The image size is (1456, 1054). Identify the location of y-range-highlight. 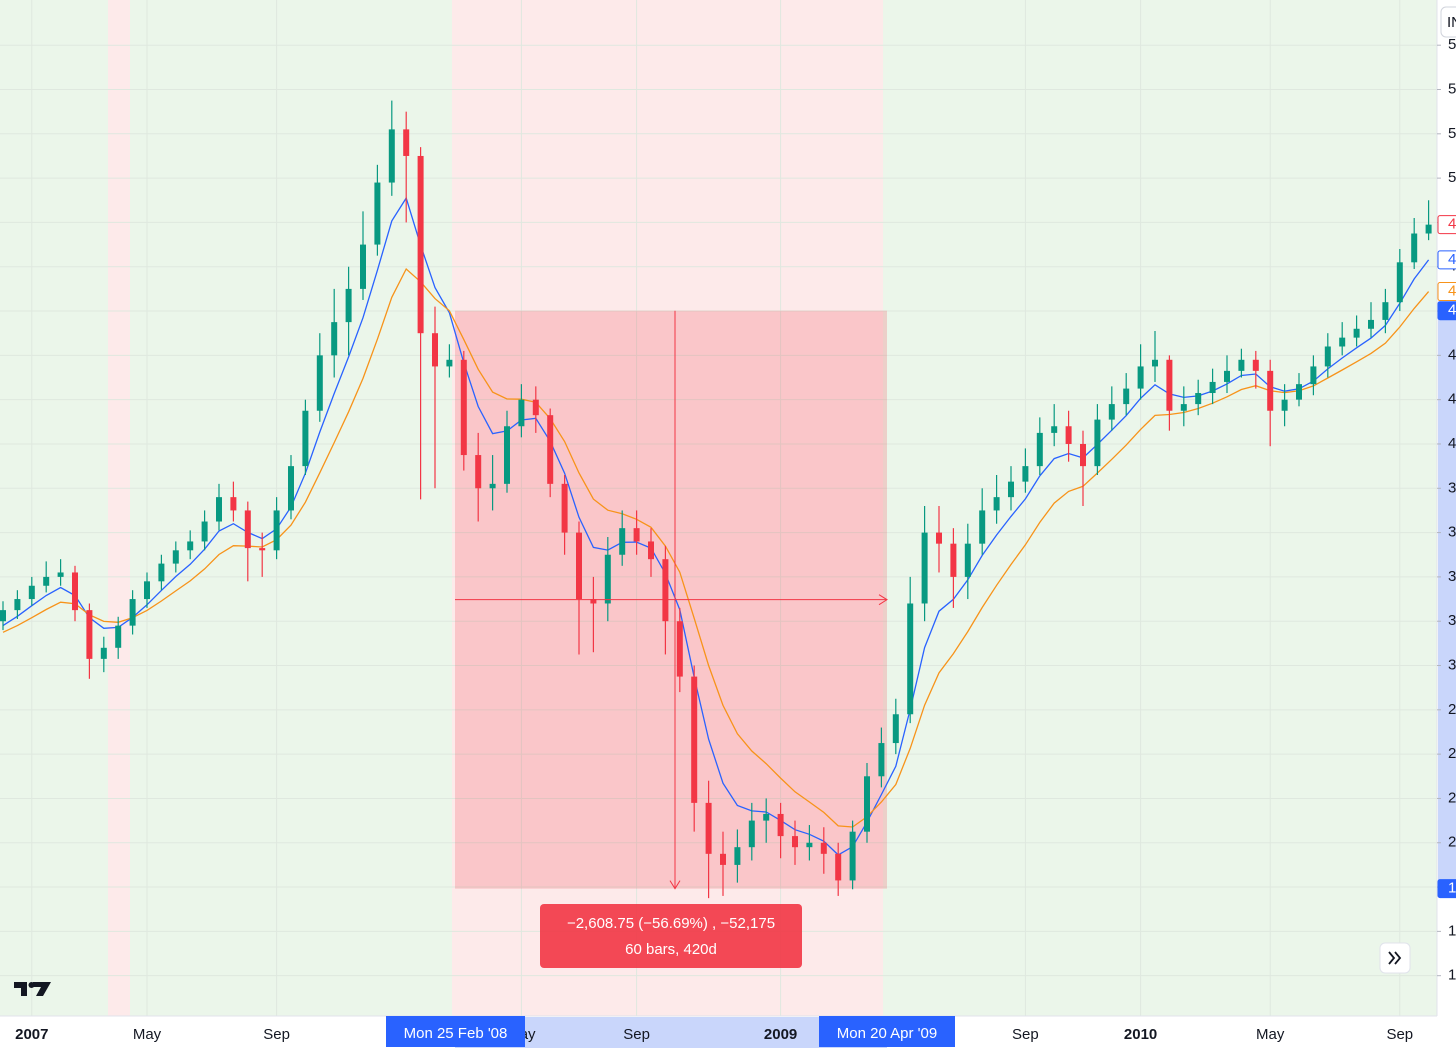
(1447, 599).